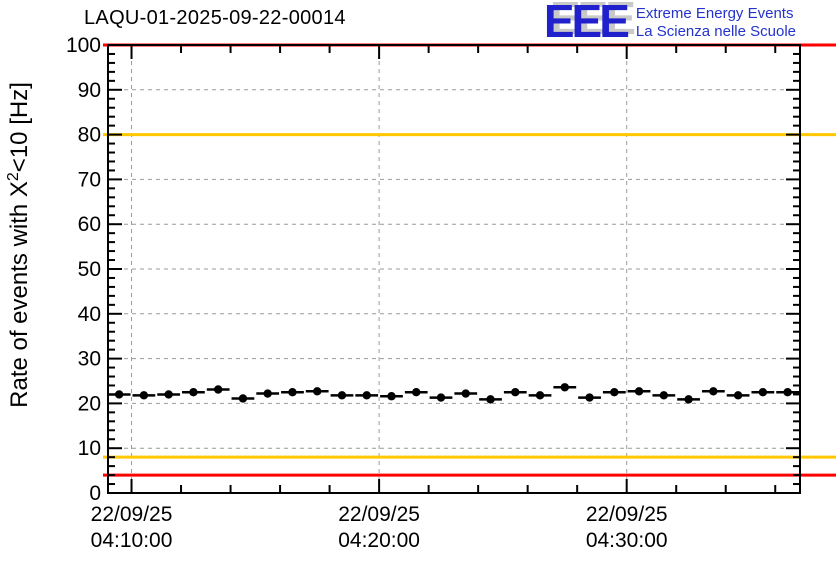  Describe the element at coordinates (89, 135) in the screenshot. I see `y-axis-tick-label: 80` at that location.